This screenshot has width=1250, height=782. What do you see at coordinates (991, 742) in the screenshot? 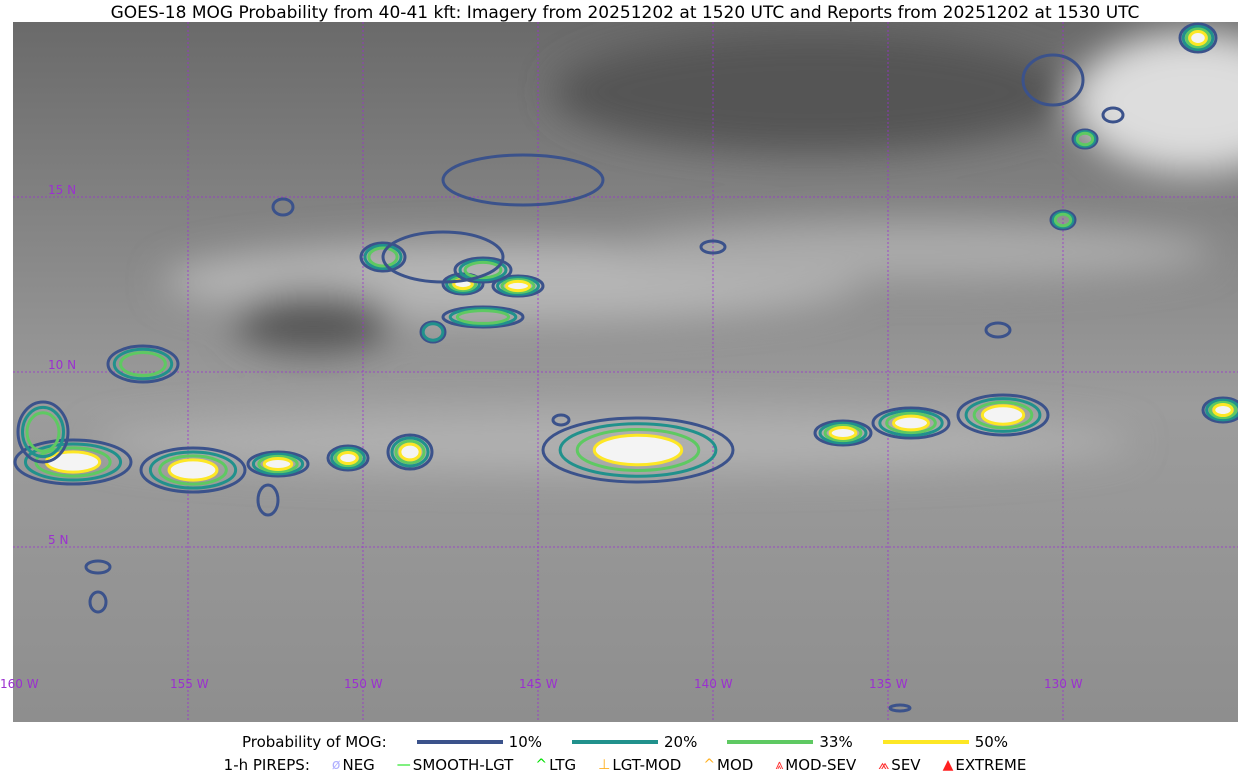
I see `legend-50: 50%` at bounding box center [991, 742].